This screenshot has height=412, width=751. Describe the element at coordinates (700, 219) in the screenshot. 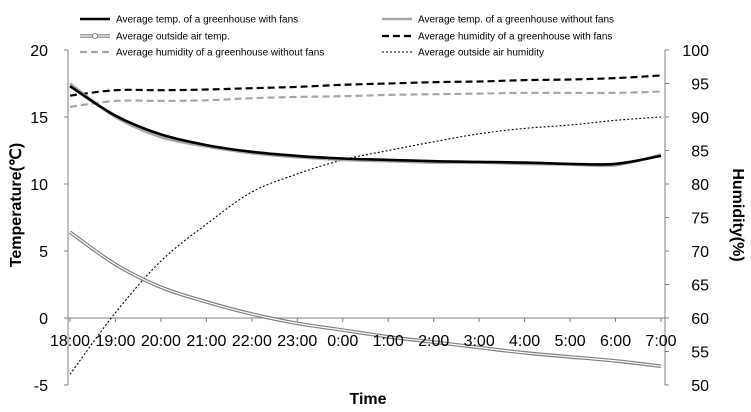

I see `right-tick-label: 75` at that location.